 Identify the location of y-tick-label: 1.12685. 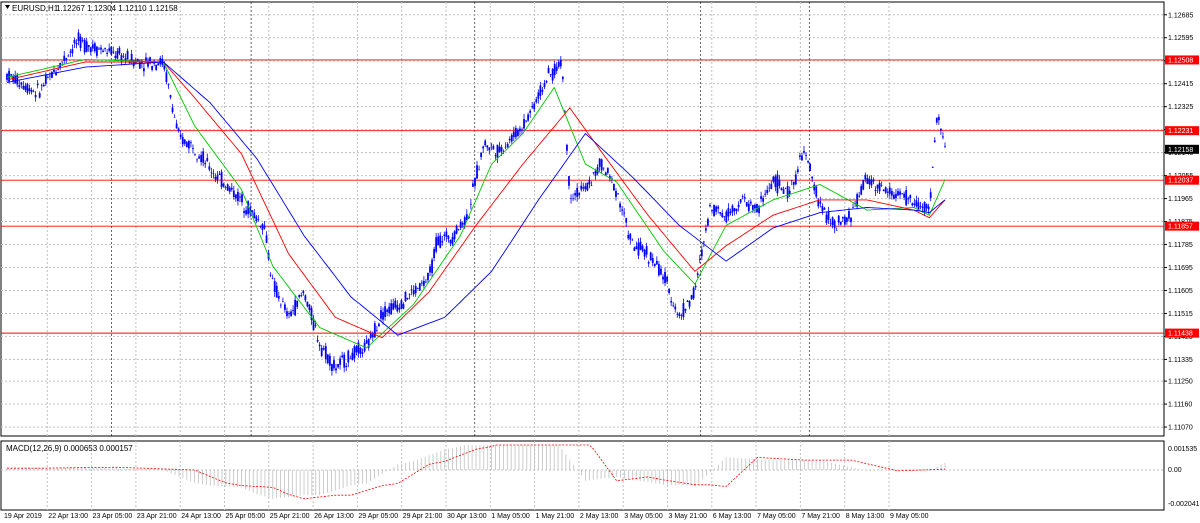
(1180, 15).